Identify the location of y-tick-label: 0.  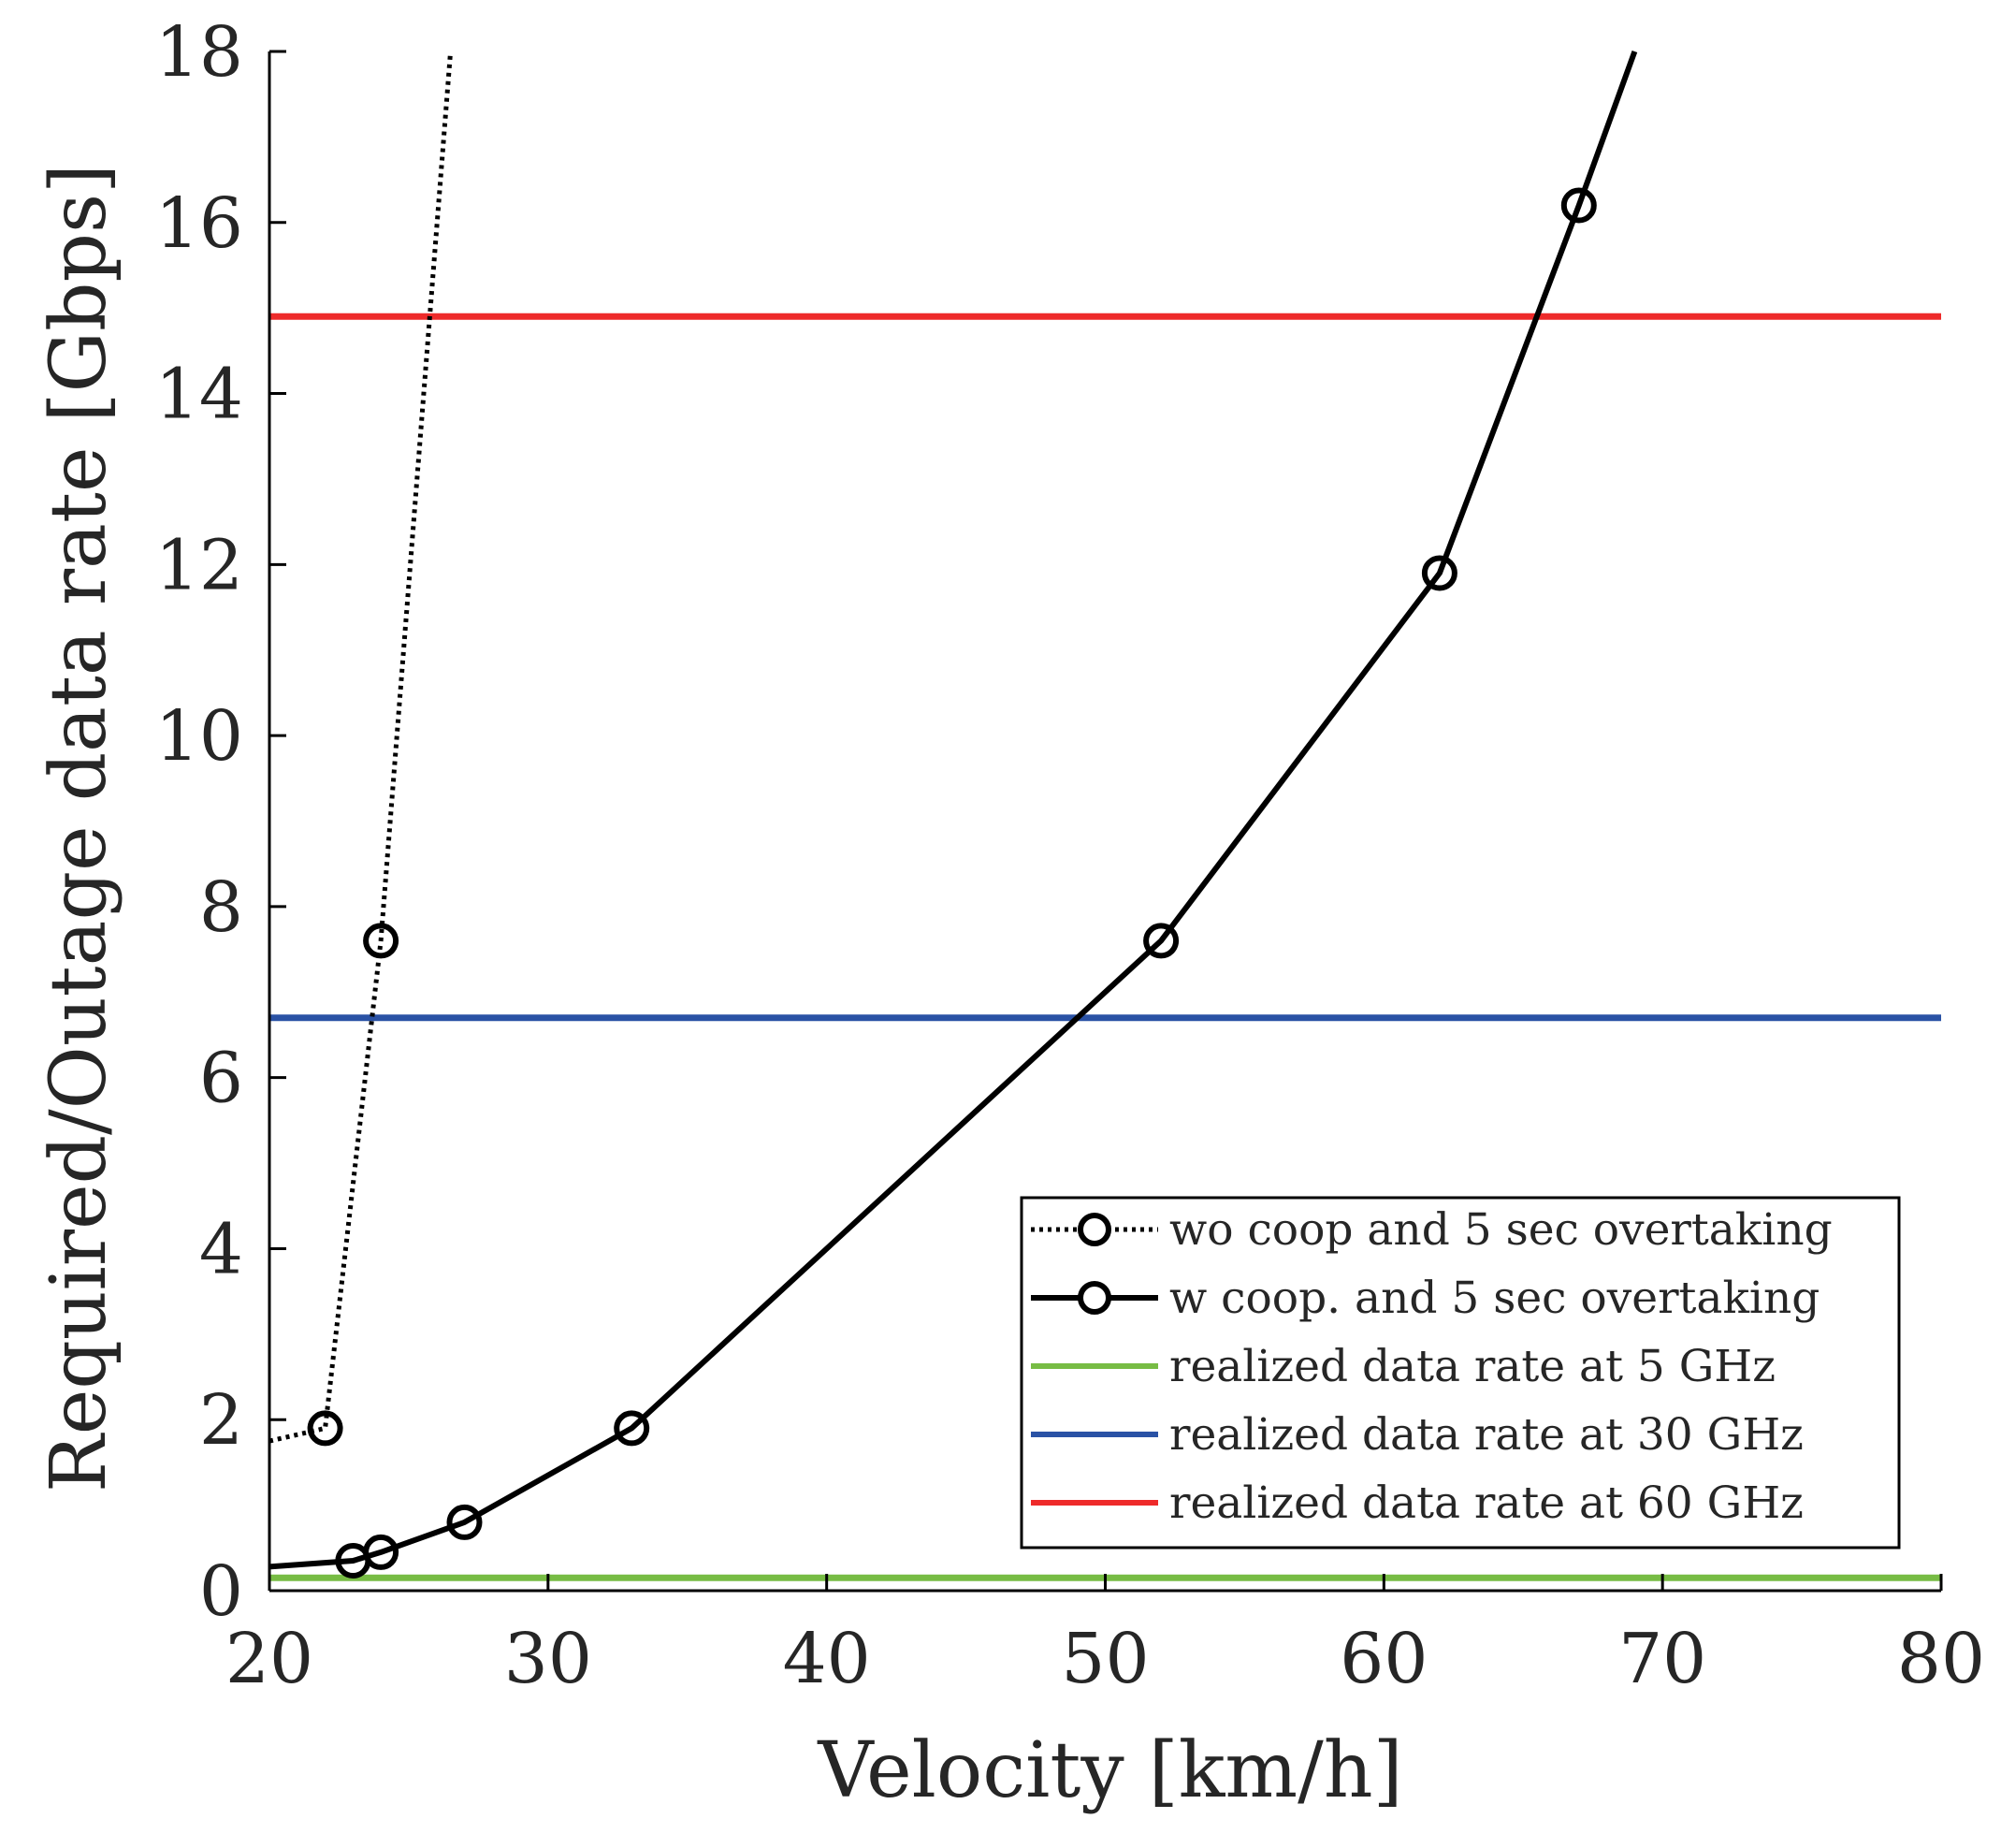
(221, 1591).